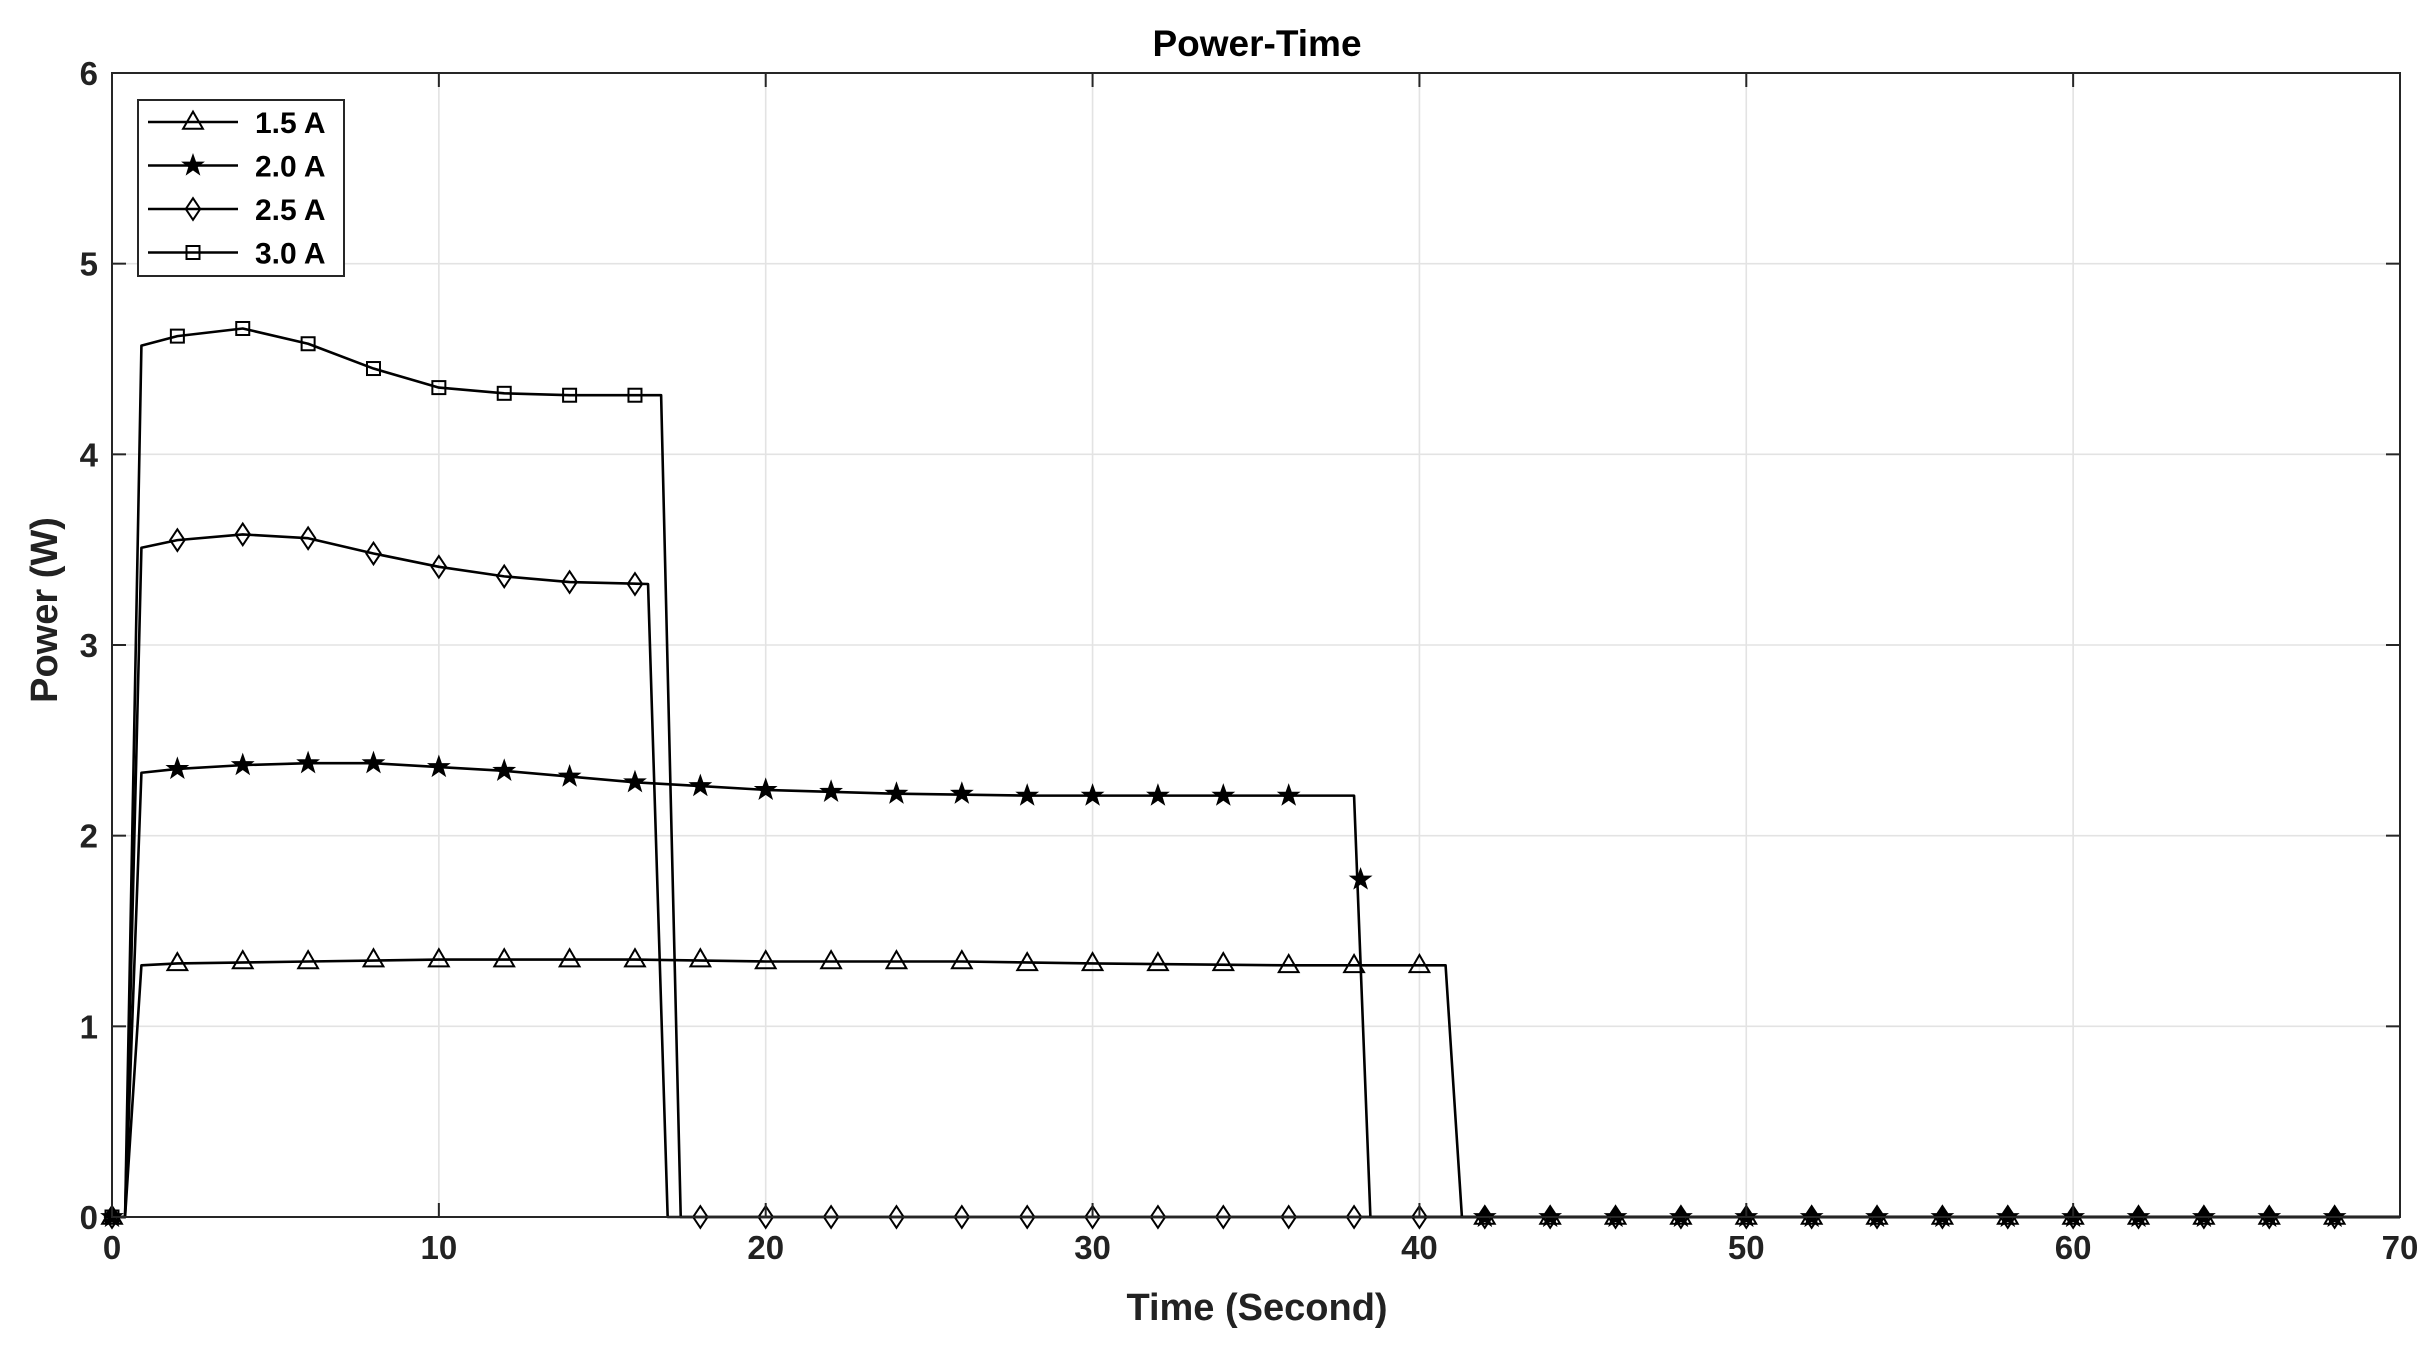 The image size is (2429, 1346). Describe the element at coordinates (1419, 1247) in the screenshot. I see `x-tick-label: 40` at that location.